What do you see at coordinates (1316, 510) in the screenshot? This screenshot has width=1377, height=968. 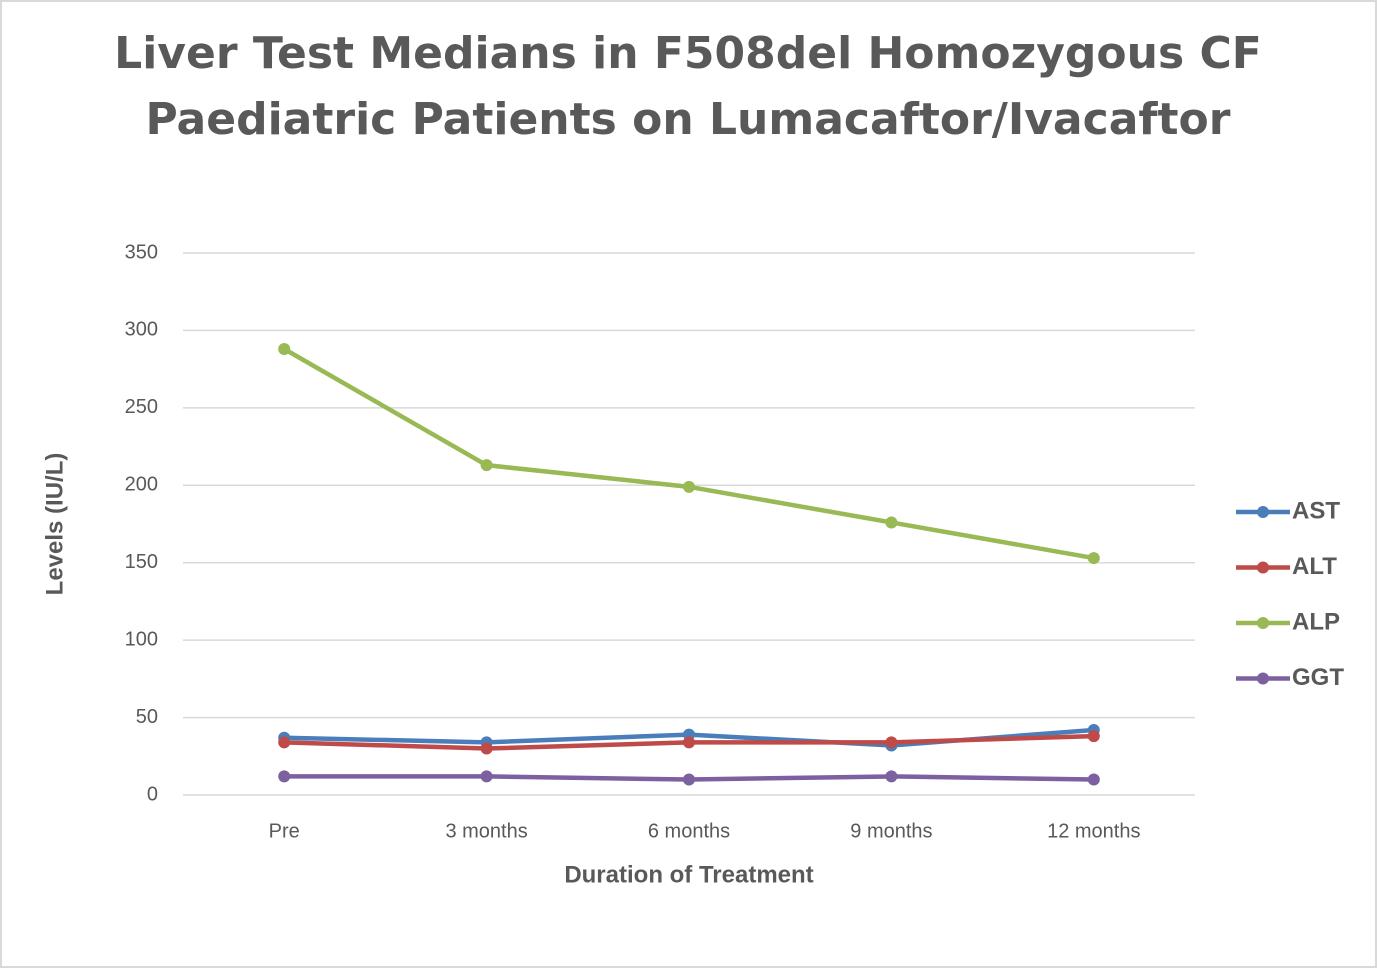 I see `legend-label: AST` at bounding box center [1316, 510].